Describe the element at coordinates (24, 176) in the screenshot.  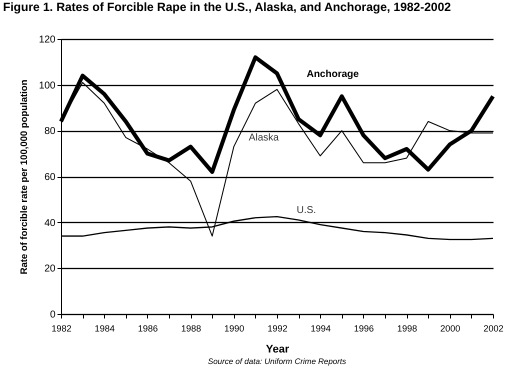
I see `y-axis-title: Rate of forcible rate per 100,000 population` at that location.